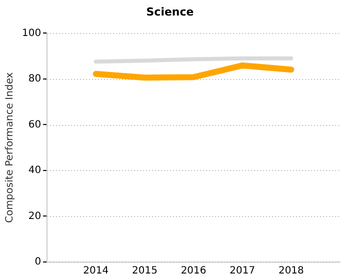  I want to click on chart-title: Science, so click(170, 11).